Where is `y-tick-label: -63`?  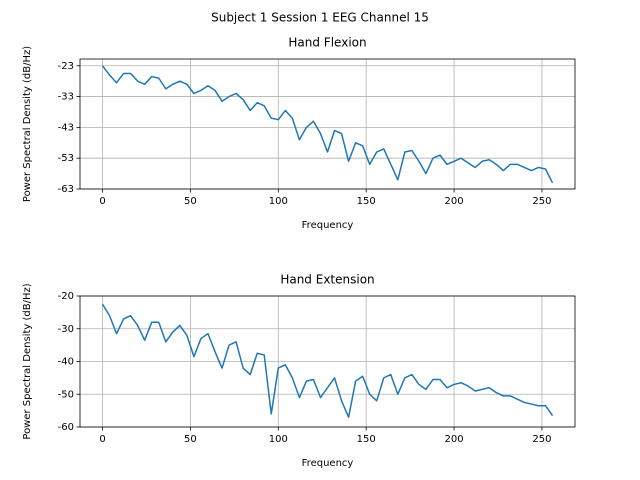 y-tick-label: -63 is located at coordinates (66, 189).